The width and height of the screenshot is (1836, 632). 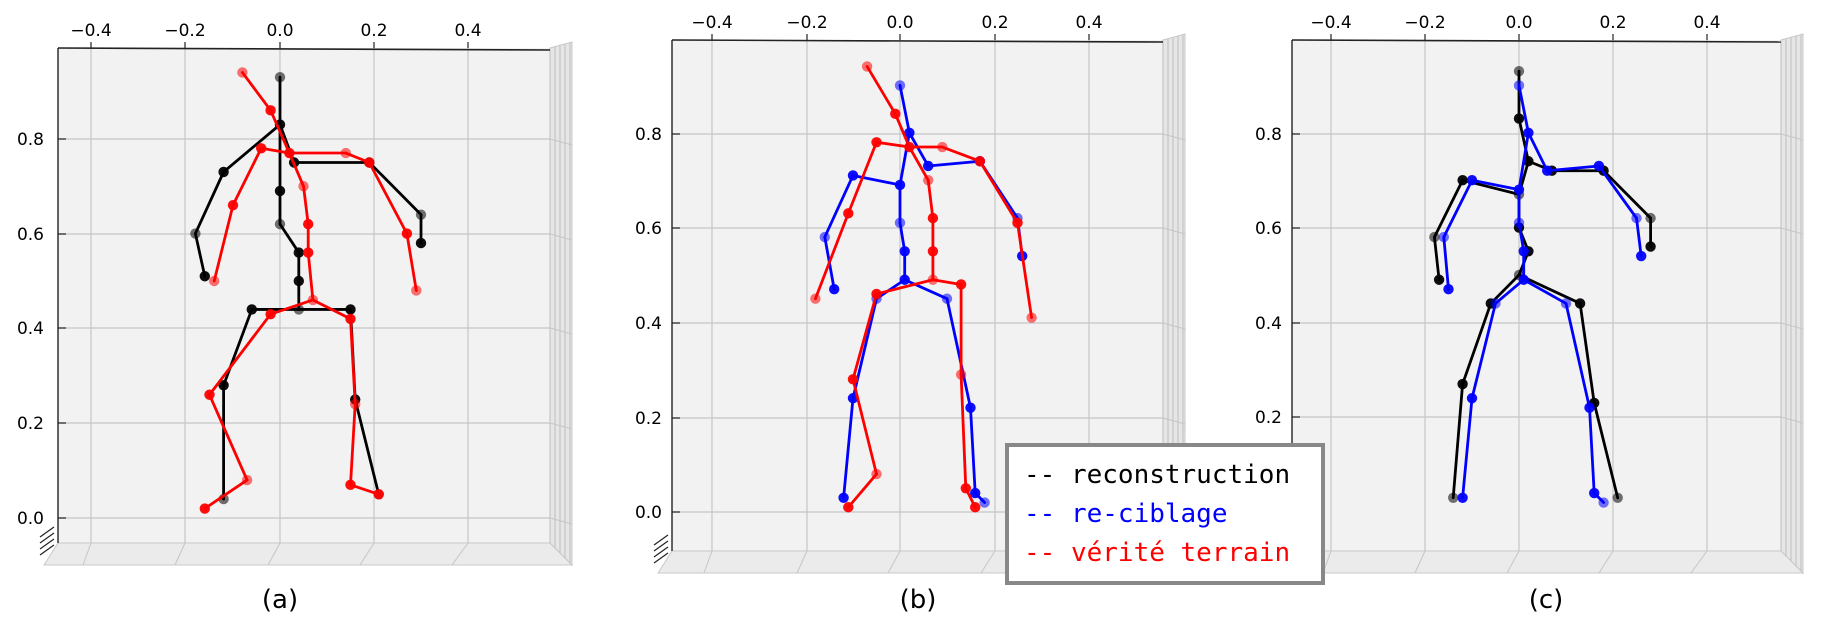 I want to click on x-tick-label: −0.2, so click(x=806, y=23).